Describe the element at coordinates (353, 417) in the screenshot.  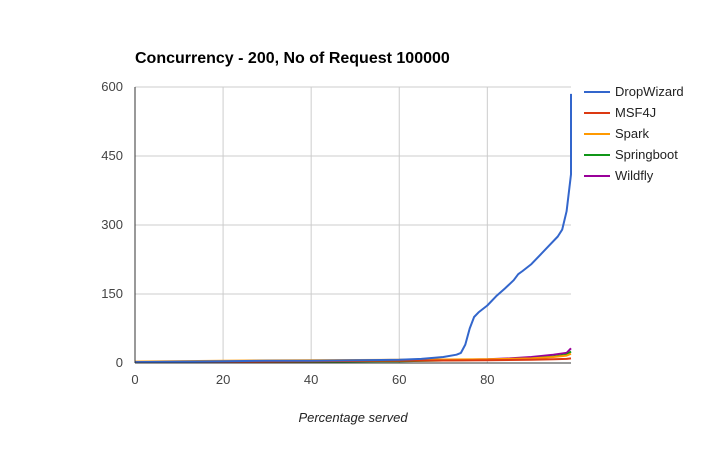
I see `x-axis-label: Percentage served` at that location.